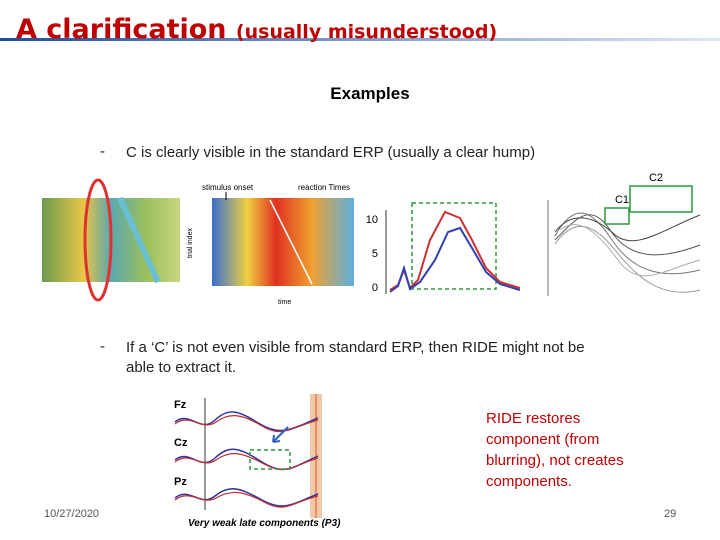 Image resolution: width=720 pixels, height=540 pixels. Describe the element at coordinates (372, 220) in the screenshot. I see `tick: 10` at that location.